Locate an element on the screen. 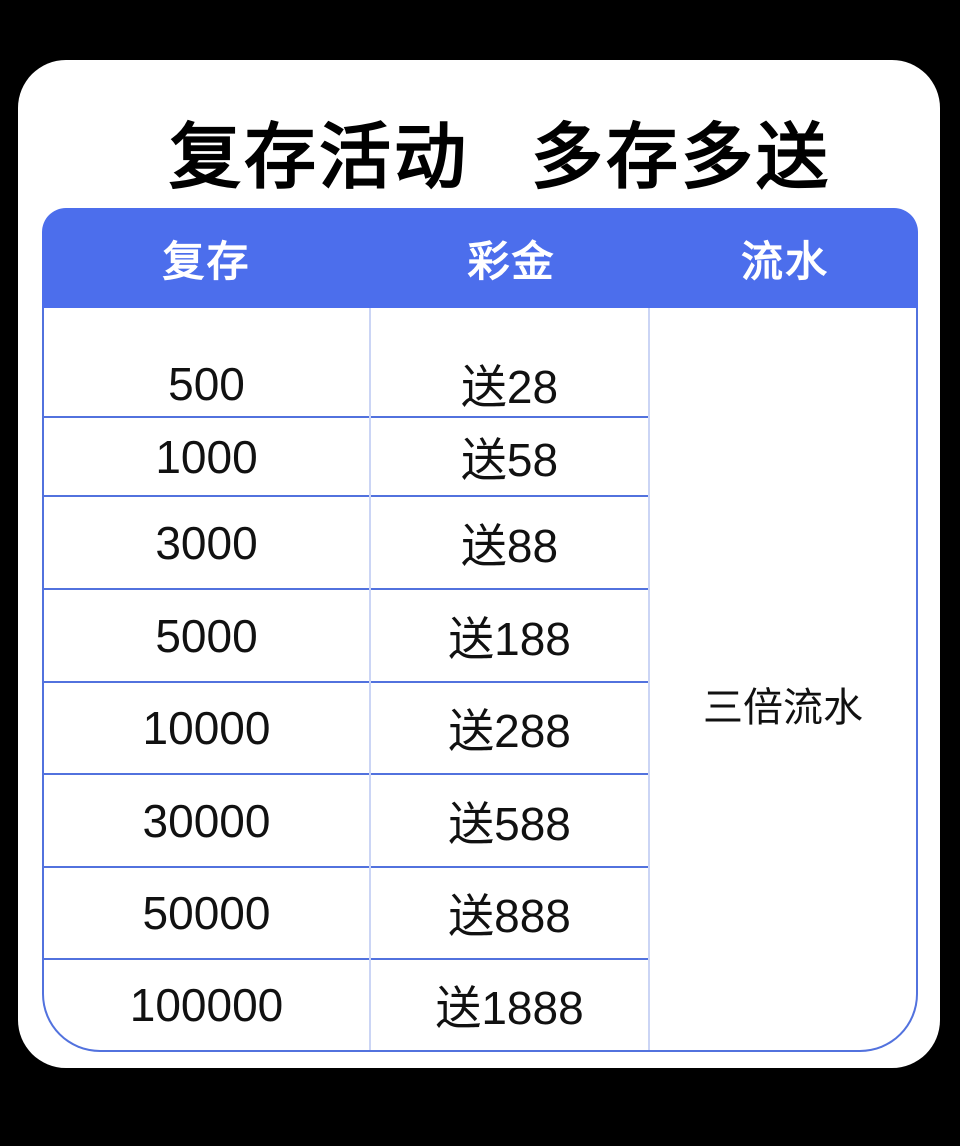 Image resolution: width=960 pixels, height=1146 pixels. deposit-cell: 10000 is located at coordinates (206, 729).